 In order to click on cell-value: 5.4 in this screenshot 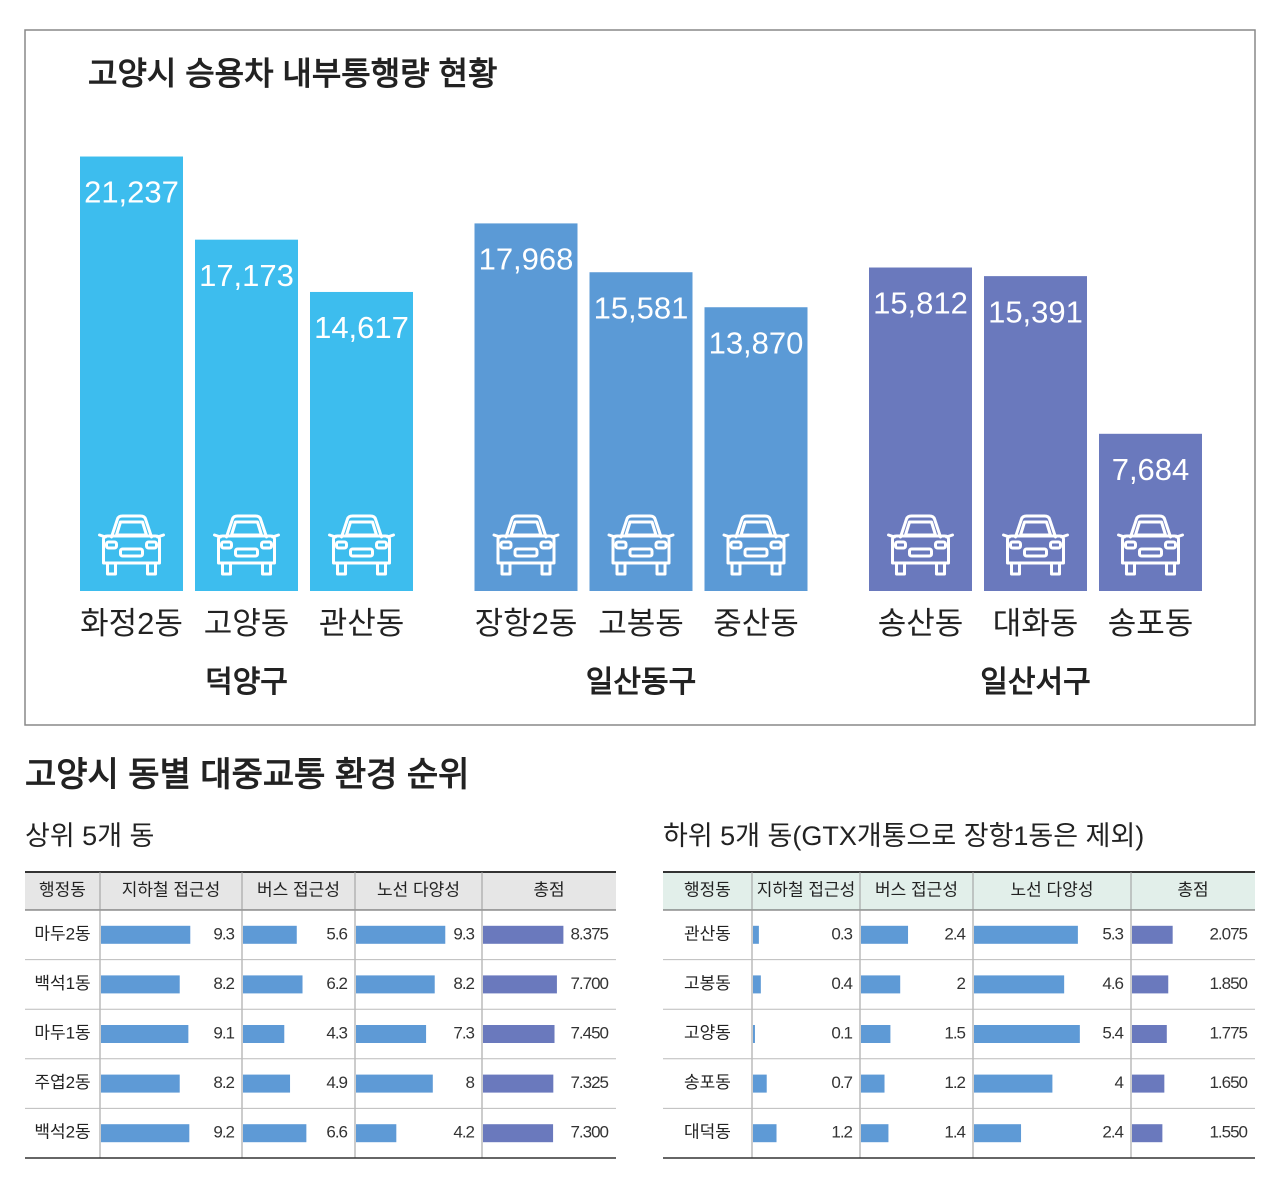, I will do `click(1112, 1032)`.